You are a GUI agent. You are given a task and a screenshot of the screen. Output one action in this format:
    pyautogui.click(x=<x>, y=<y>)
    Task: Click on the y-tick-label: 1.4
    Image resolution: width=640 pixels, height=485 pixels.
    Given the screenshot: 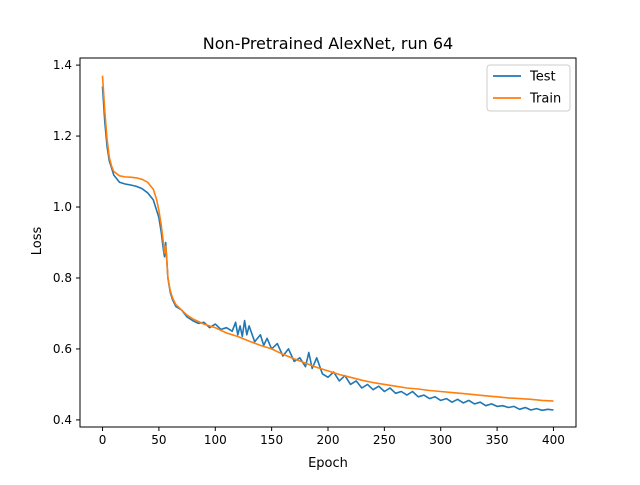 What is the action you would take?
    pyautogui.click(x=62, y=65)
    